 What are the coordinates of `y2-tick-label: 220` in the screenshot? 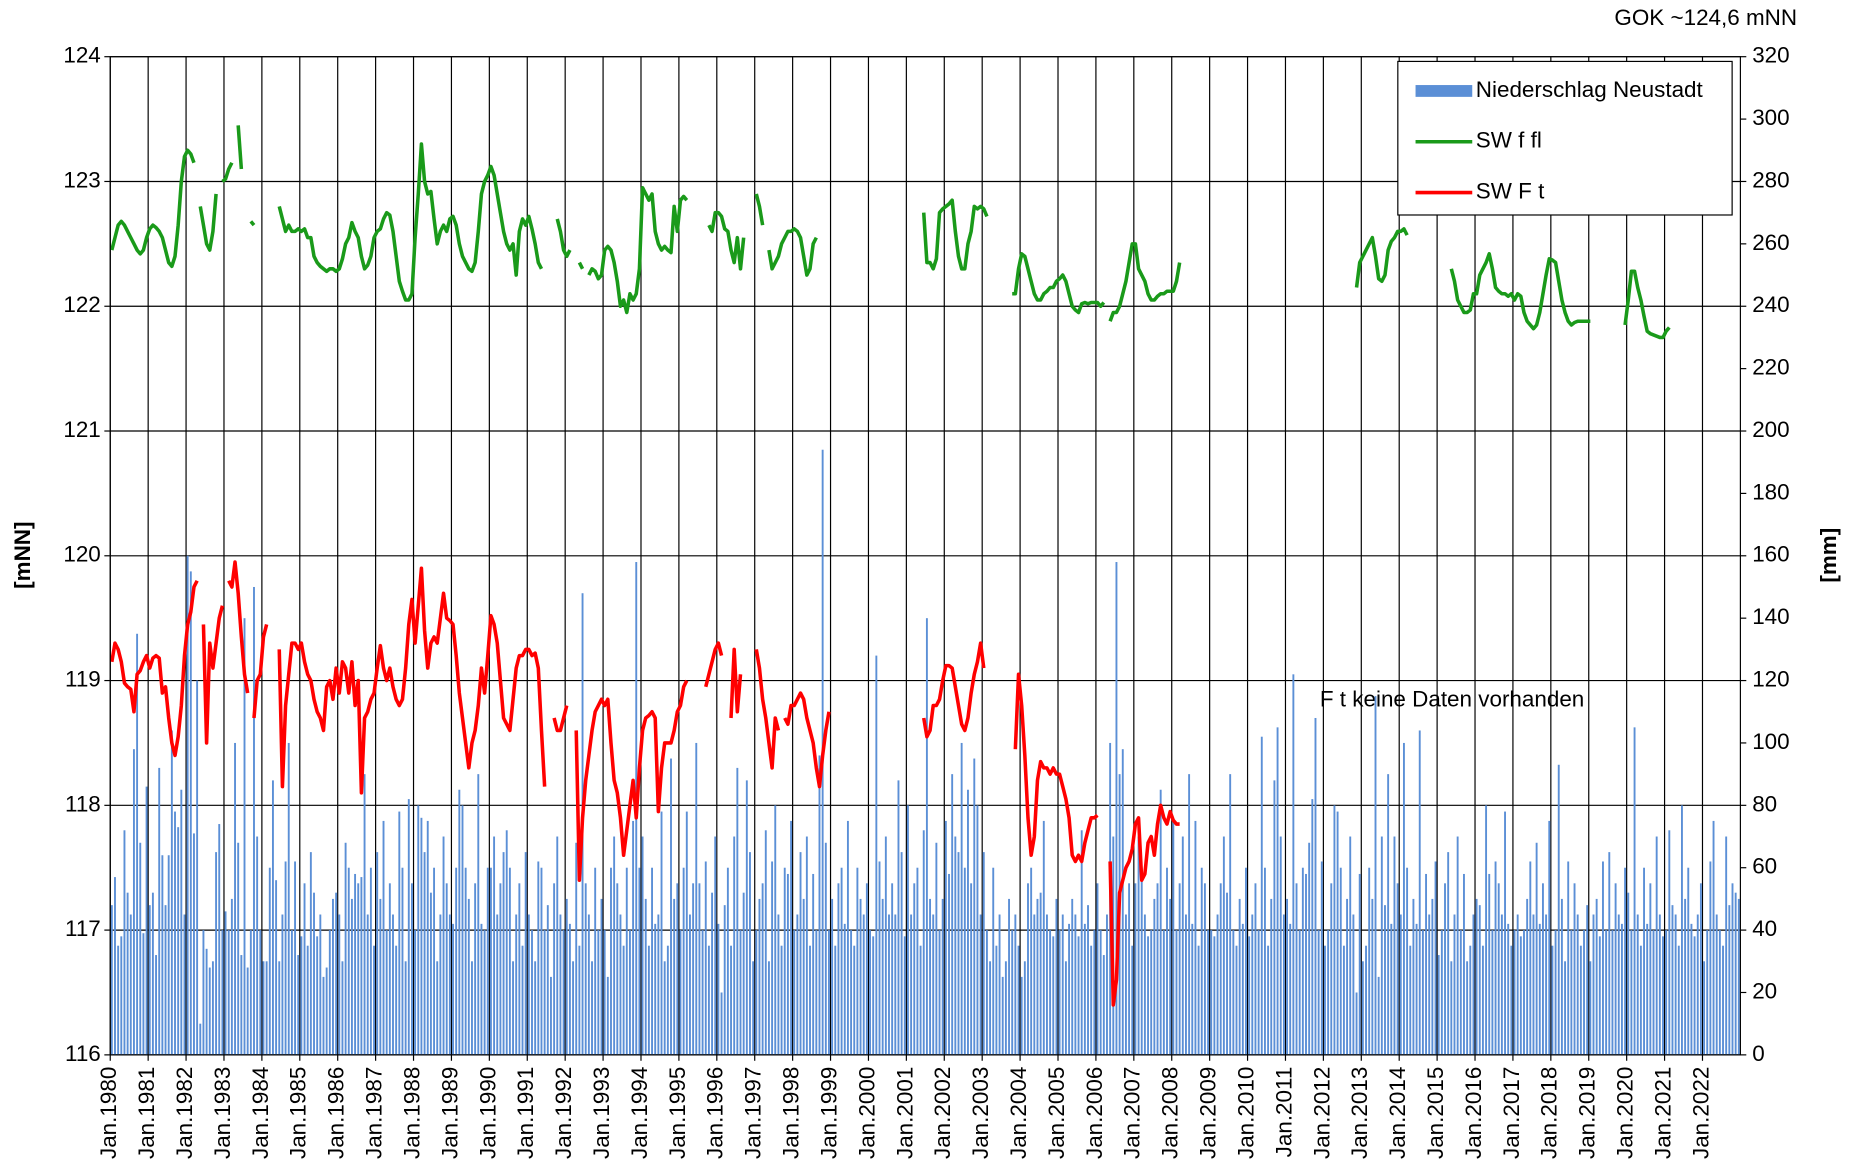 It's located at (1770, 367).